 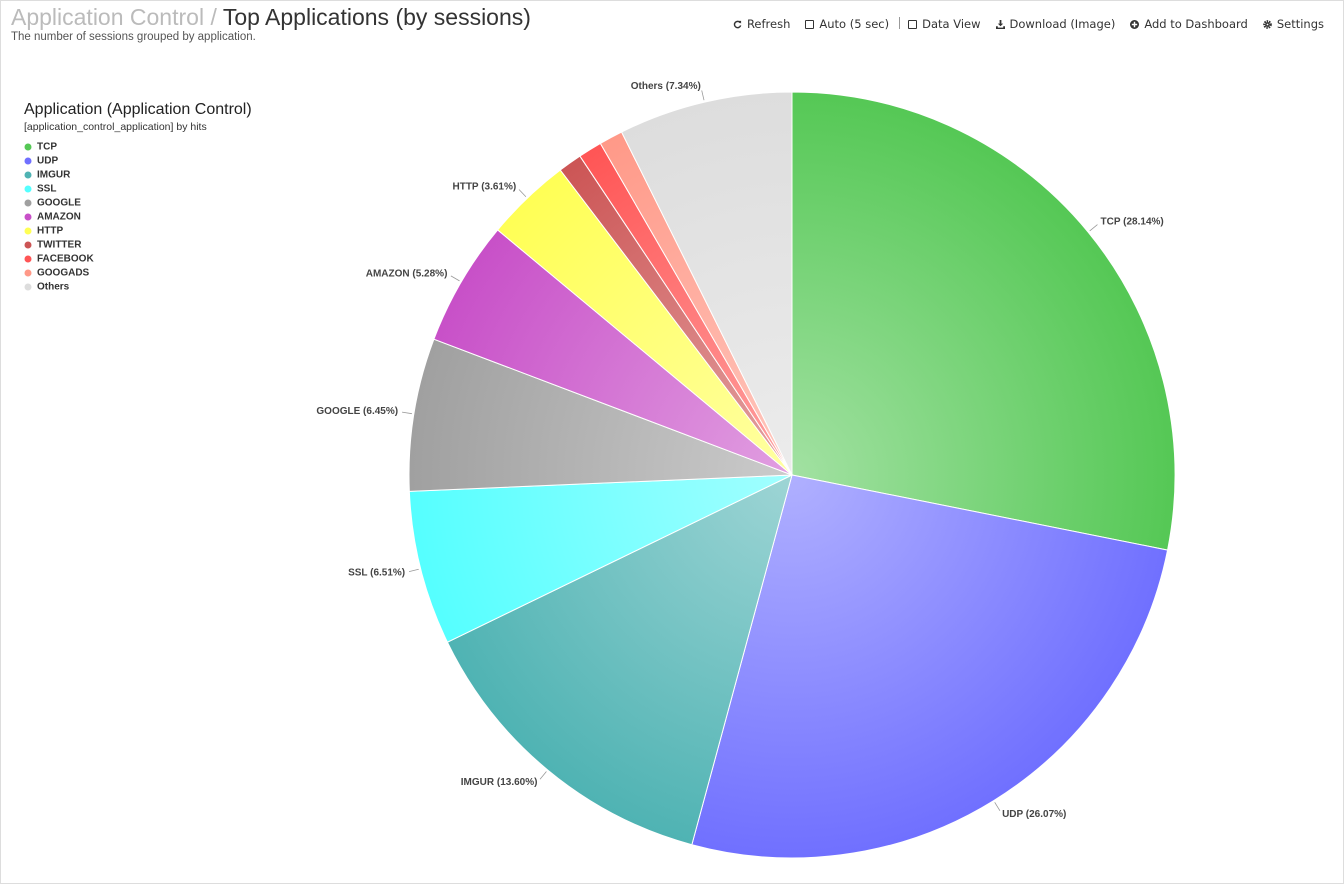 What do you see at coordinates (484, 186) in the screenshot?
I see `data-label: HTTP (3.61%)` at bounding box center [484, 186].